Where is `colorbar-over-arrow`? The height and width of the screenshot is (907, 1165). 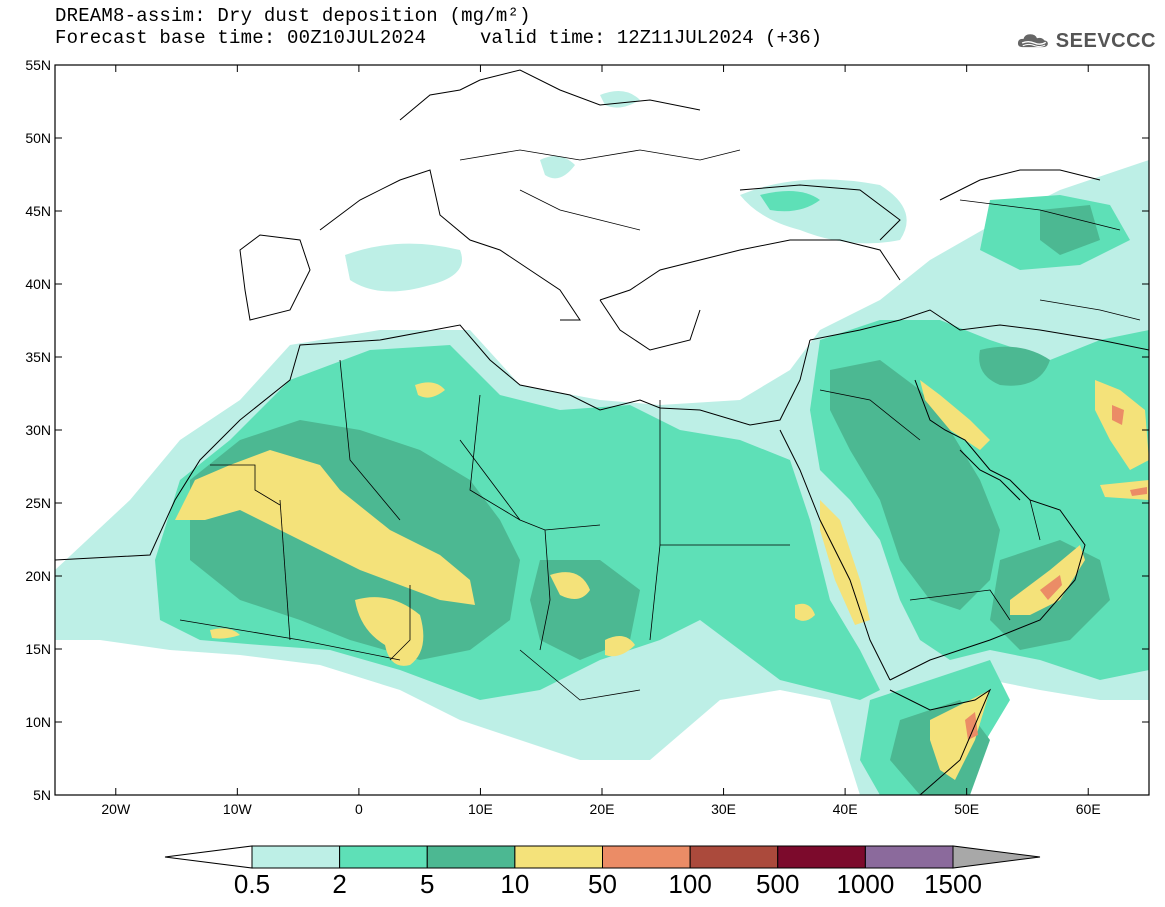 colorbar-over-arrow is located at coordinates (996, 857).